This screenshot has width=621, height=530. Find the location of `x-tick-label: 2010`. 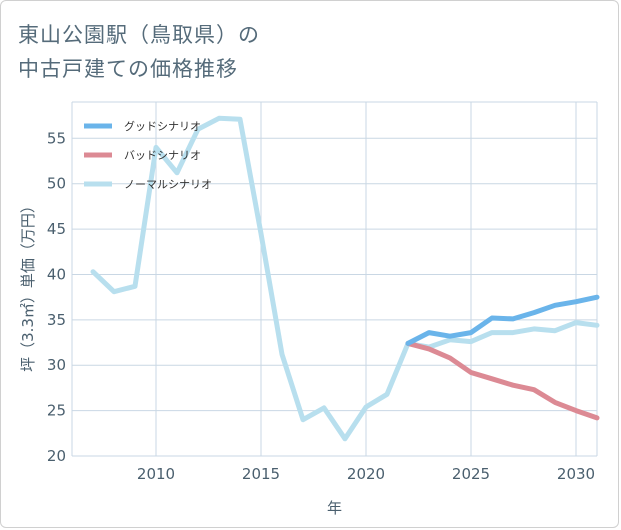

x-tick-label: 2010 is located at coordinates (156, 474).